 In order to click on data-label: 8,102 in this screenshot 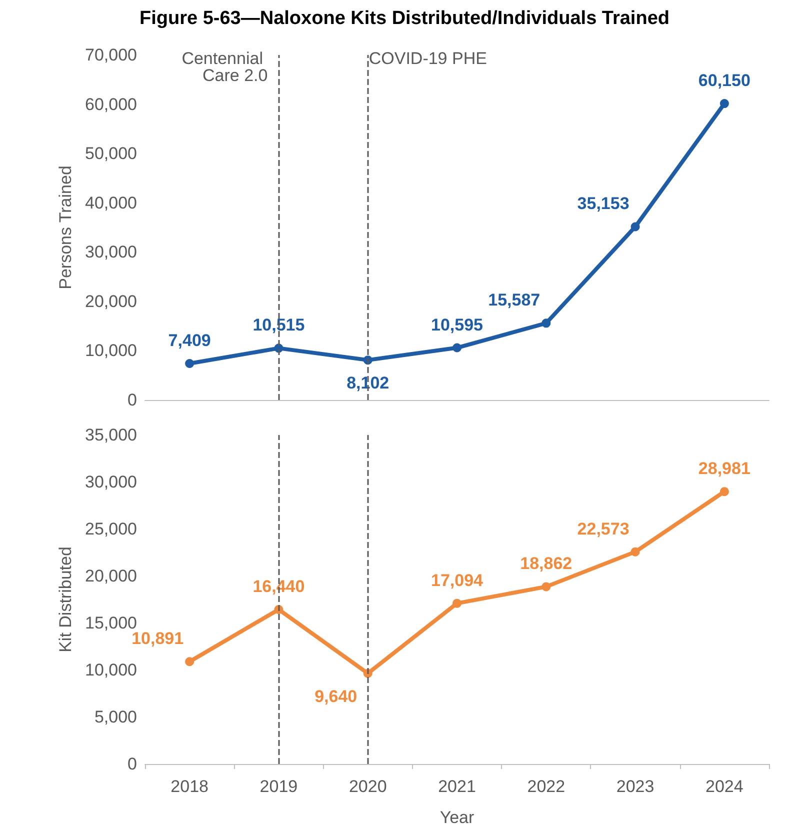, I will do `click(368, 383)`.